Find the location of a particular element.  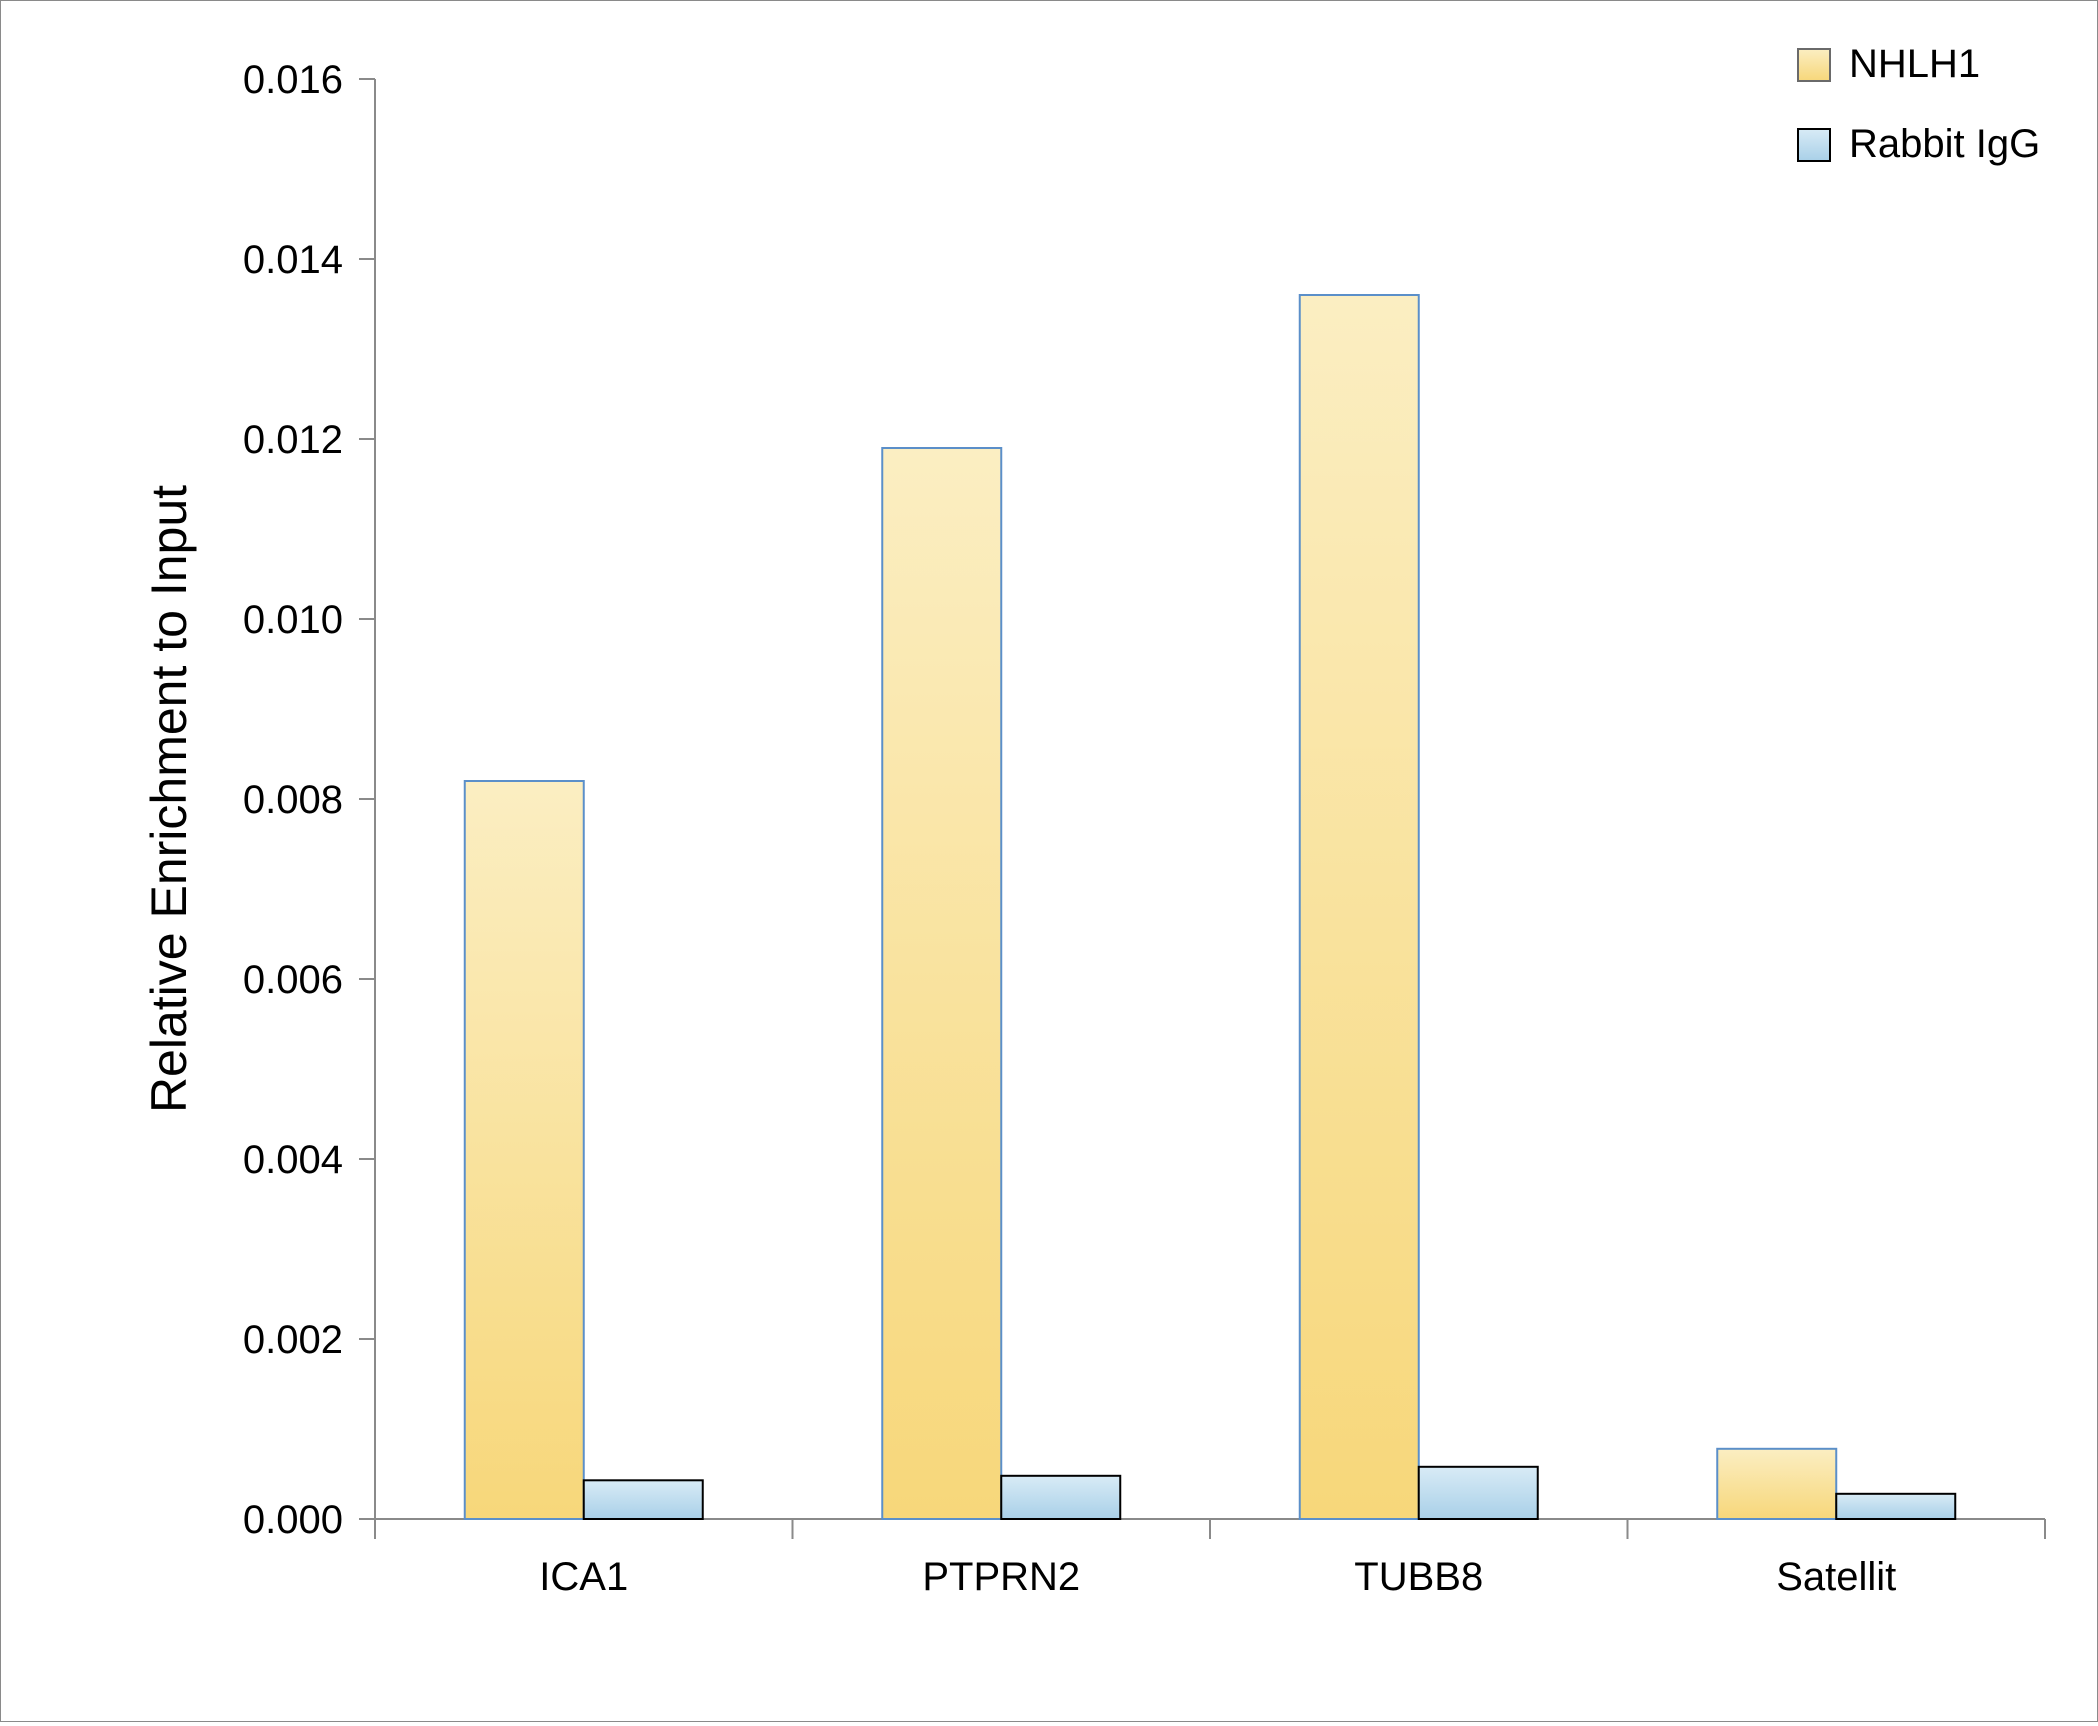

y-tick-label: 0.000 is located at coordinates (293, 1520).